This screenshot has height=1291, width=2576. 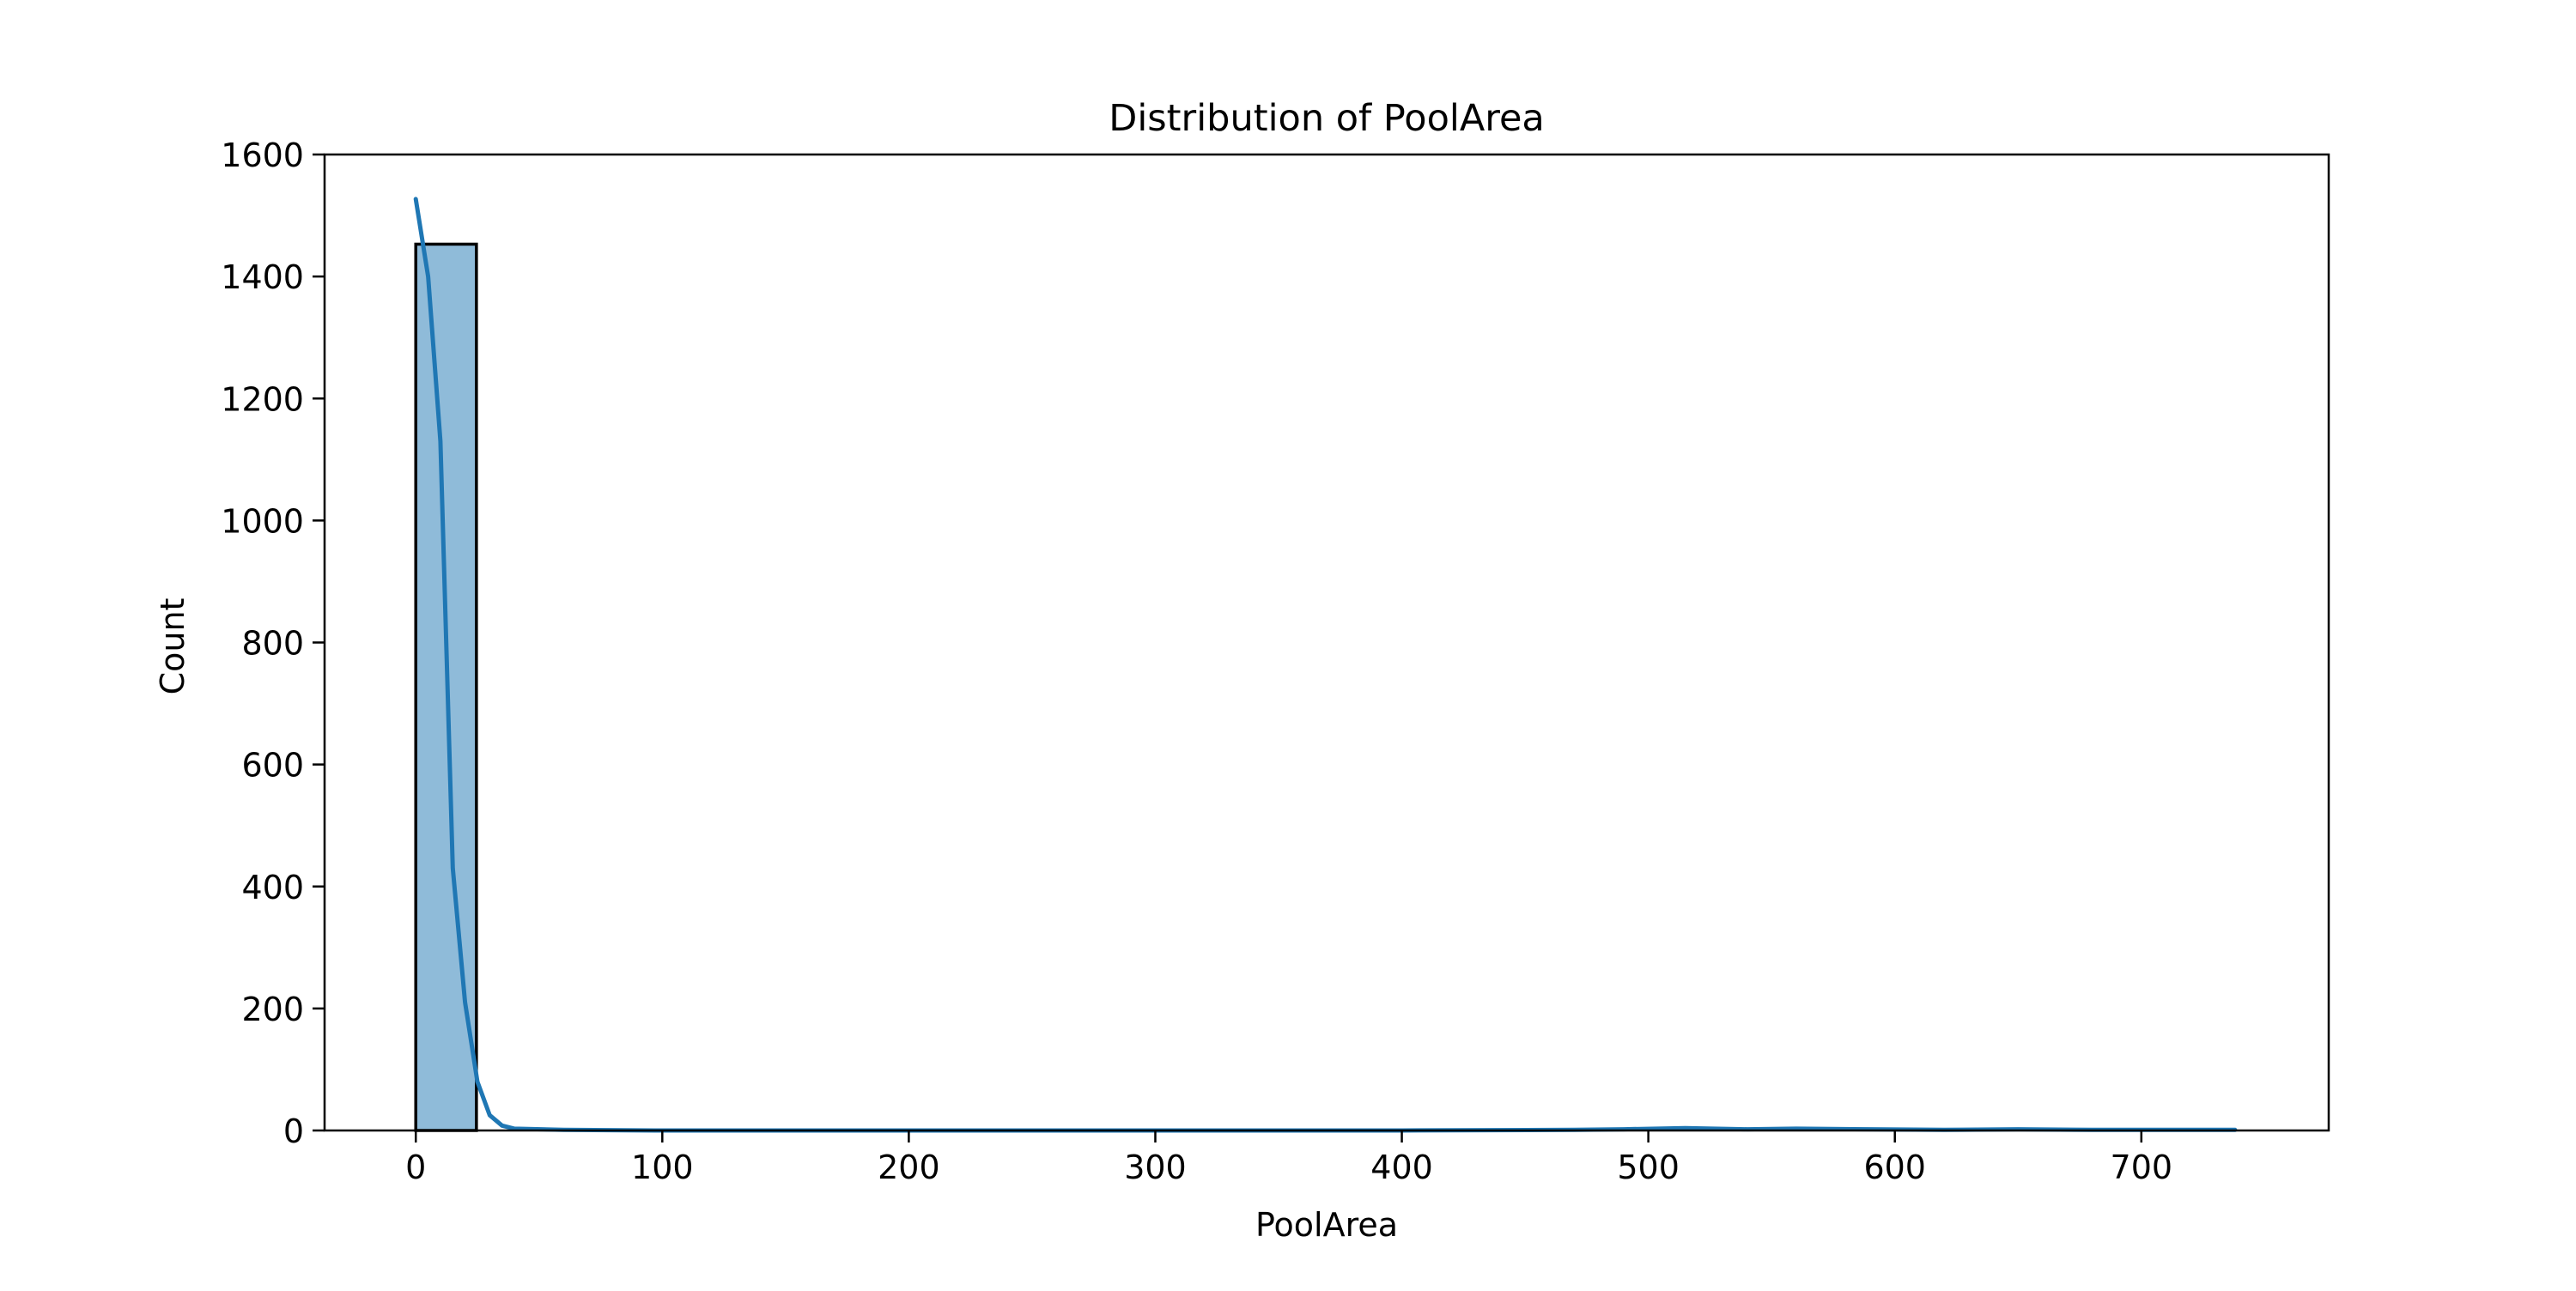 I want to click on x-axis: 0 100 200 300 400 500 600 700, so click(x=1288, y=1158).